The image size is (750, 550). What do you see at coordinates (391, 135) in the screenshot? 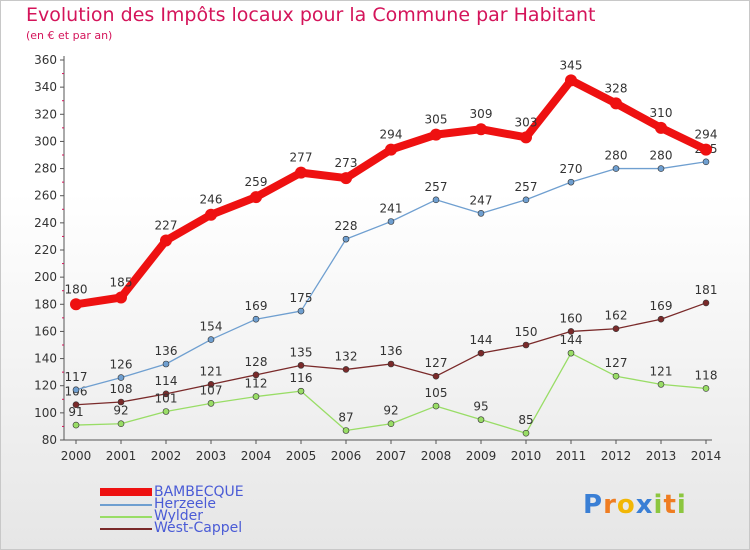
I see `data-label: 294` at bounding box center [391, 135].